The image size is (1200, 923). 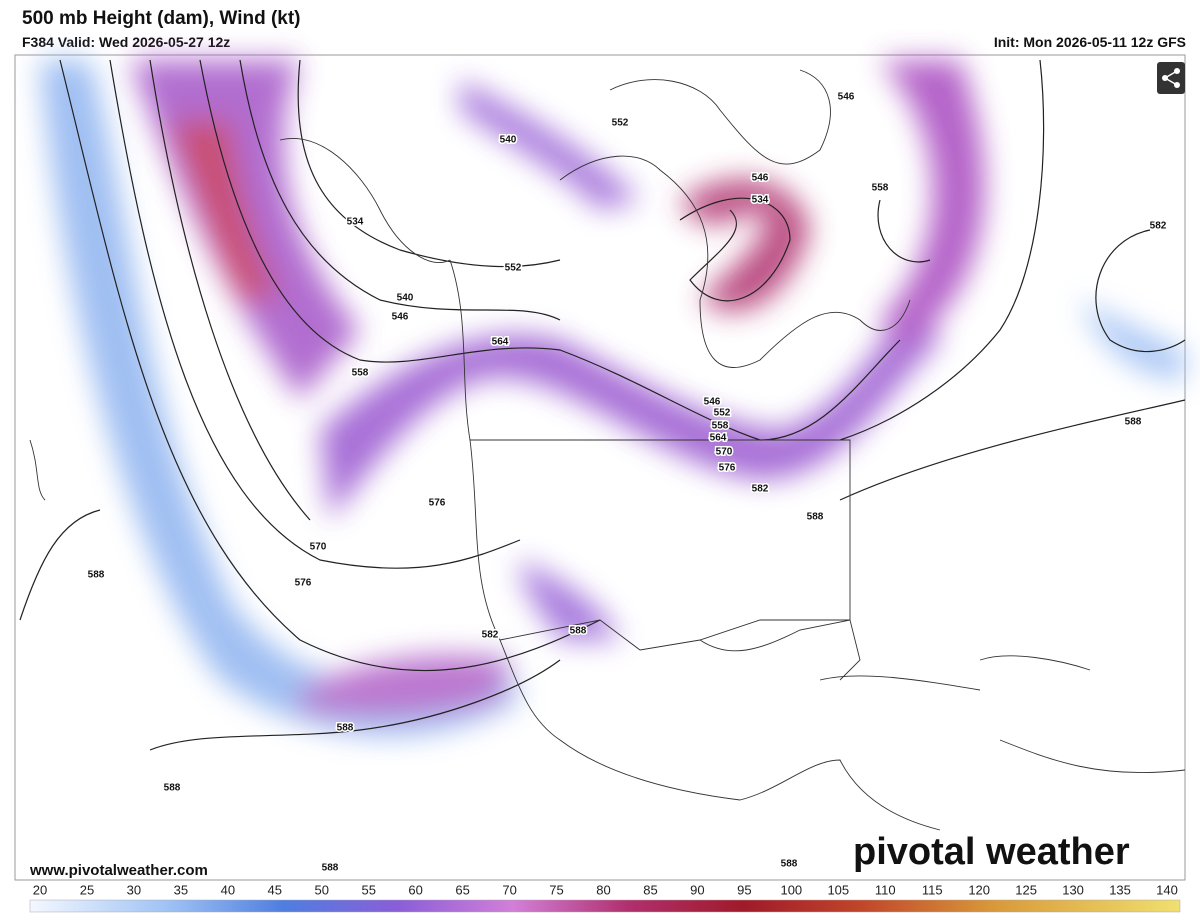 What do you see at coordinates (838, 889) in the screenshot?
I see `colorbar-label: 105` at bounding box center [838, 889].